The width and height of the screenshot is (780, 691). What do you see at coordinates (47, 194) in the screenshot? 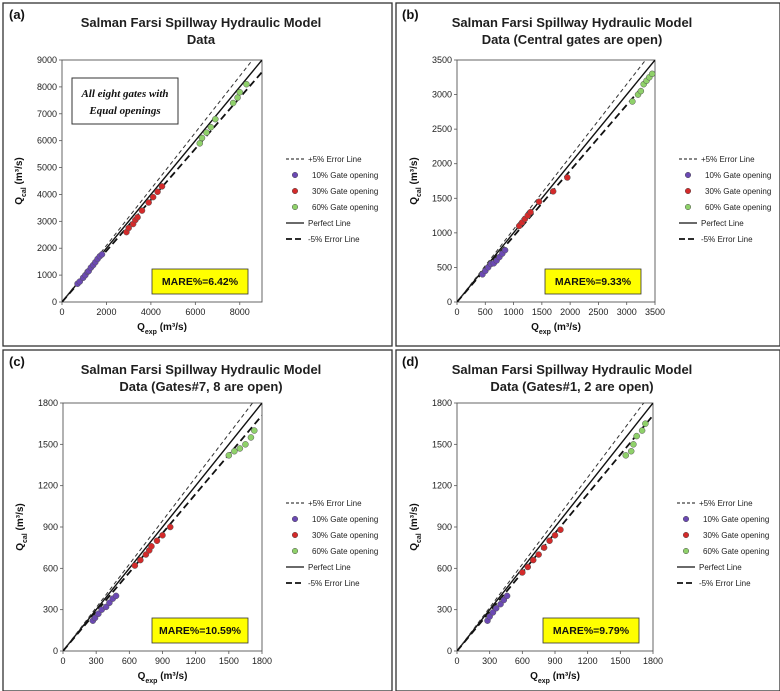
I see `y-tick-label: 4000` at bounding box center [47, 194].